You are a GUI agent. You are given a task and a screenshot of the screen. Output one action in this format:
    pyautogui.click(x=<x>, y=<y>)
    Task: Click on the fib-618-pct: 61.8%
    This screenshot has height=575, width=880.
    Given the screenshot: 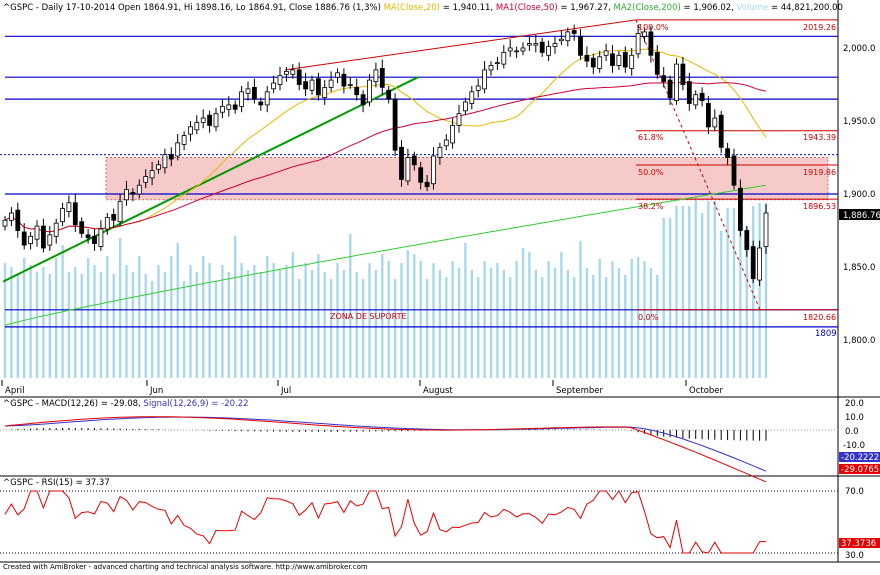 What is the action you would take?
    pyautogui.click(x=651, y=137)
    